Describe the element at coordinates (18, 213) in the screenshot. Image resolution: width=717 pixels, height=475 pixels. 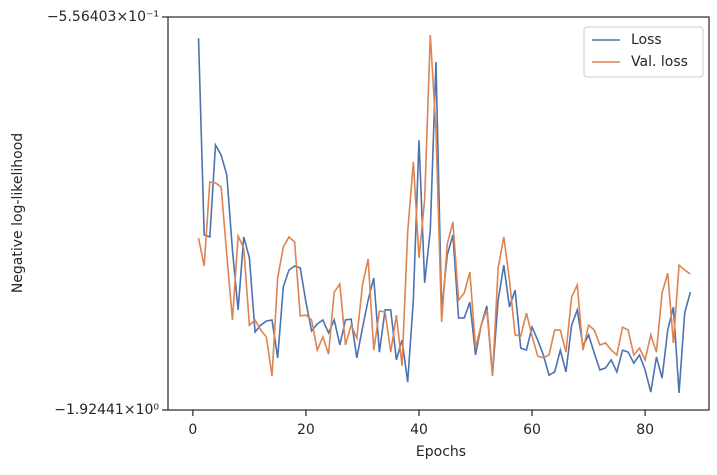
I see `y-axis-label: Negative log-likelihood` at that location.